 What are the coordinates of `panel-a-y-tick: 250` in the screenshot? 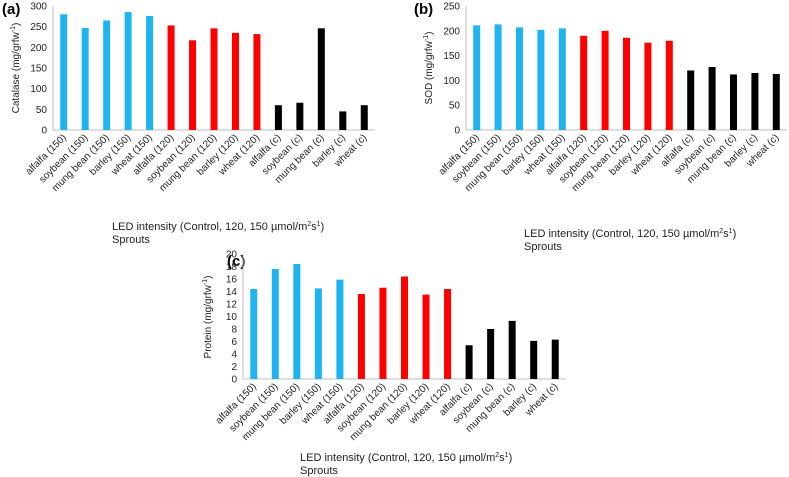 It's located at (38, 27).